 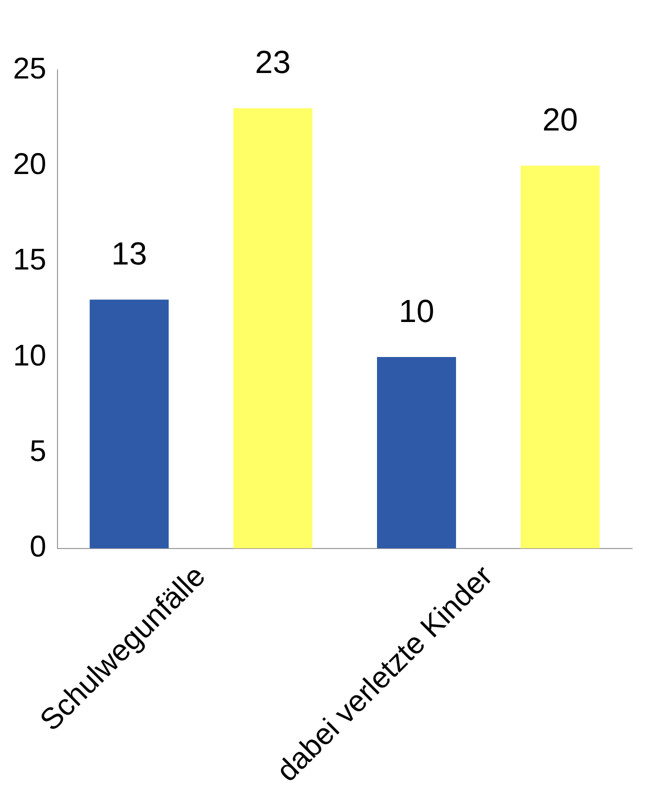 What do you see at coordinates (29, 69) in the screenshot?
I see `y-tick-label: 25` at bounding box center [29, 69].